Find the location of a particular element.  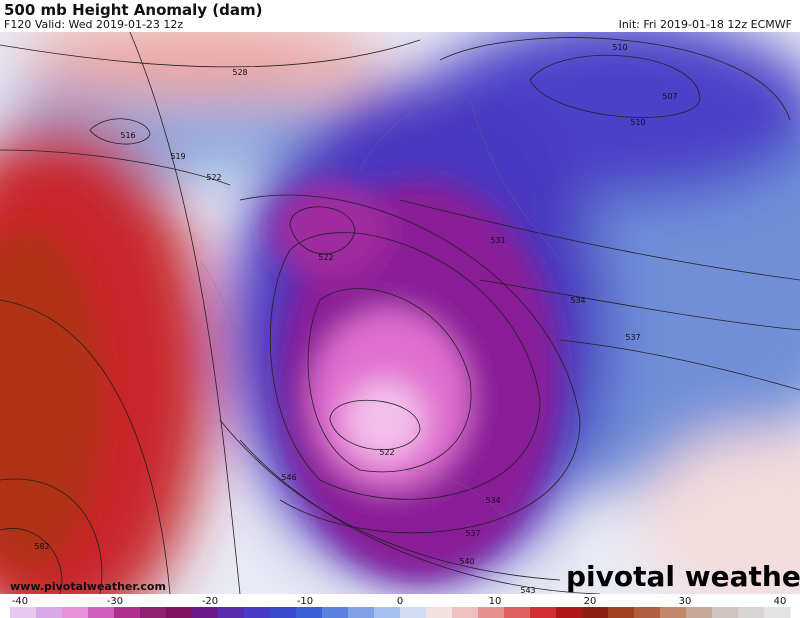

contour-label: 531 is located at coordinates (497, 240).